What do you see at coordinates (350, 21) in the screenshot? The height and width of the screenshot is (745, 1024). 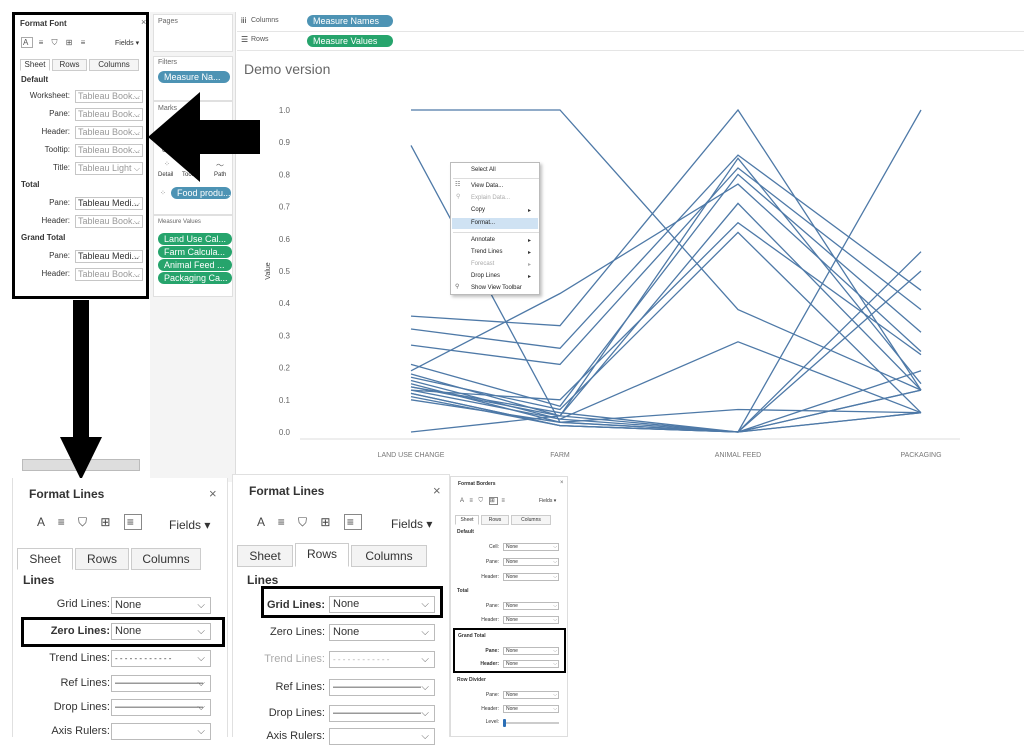 I see `columns-pill: Measure Names` at bounding box center [350, 21].